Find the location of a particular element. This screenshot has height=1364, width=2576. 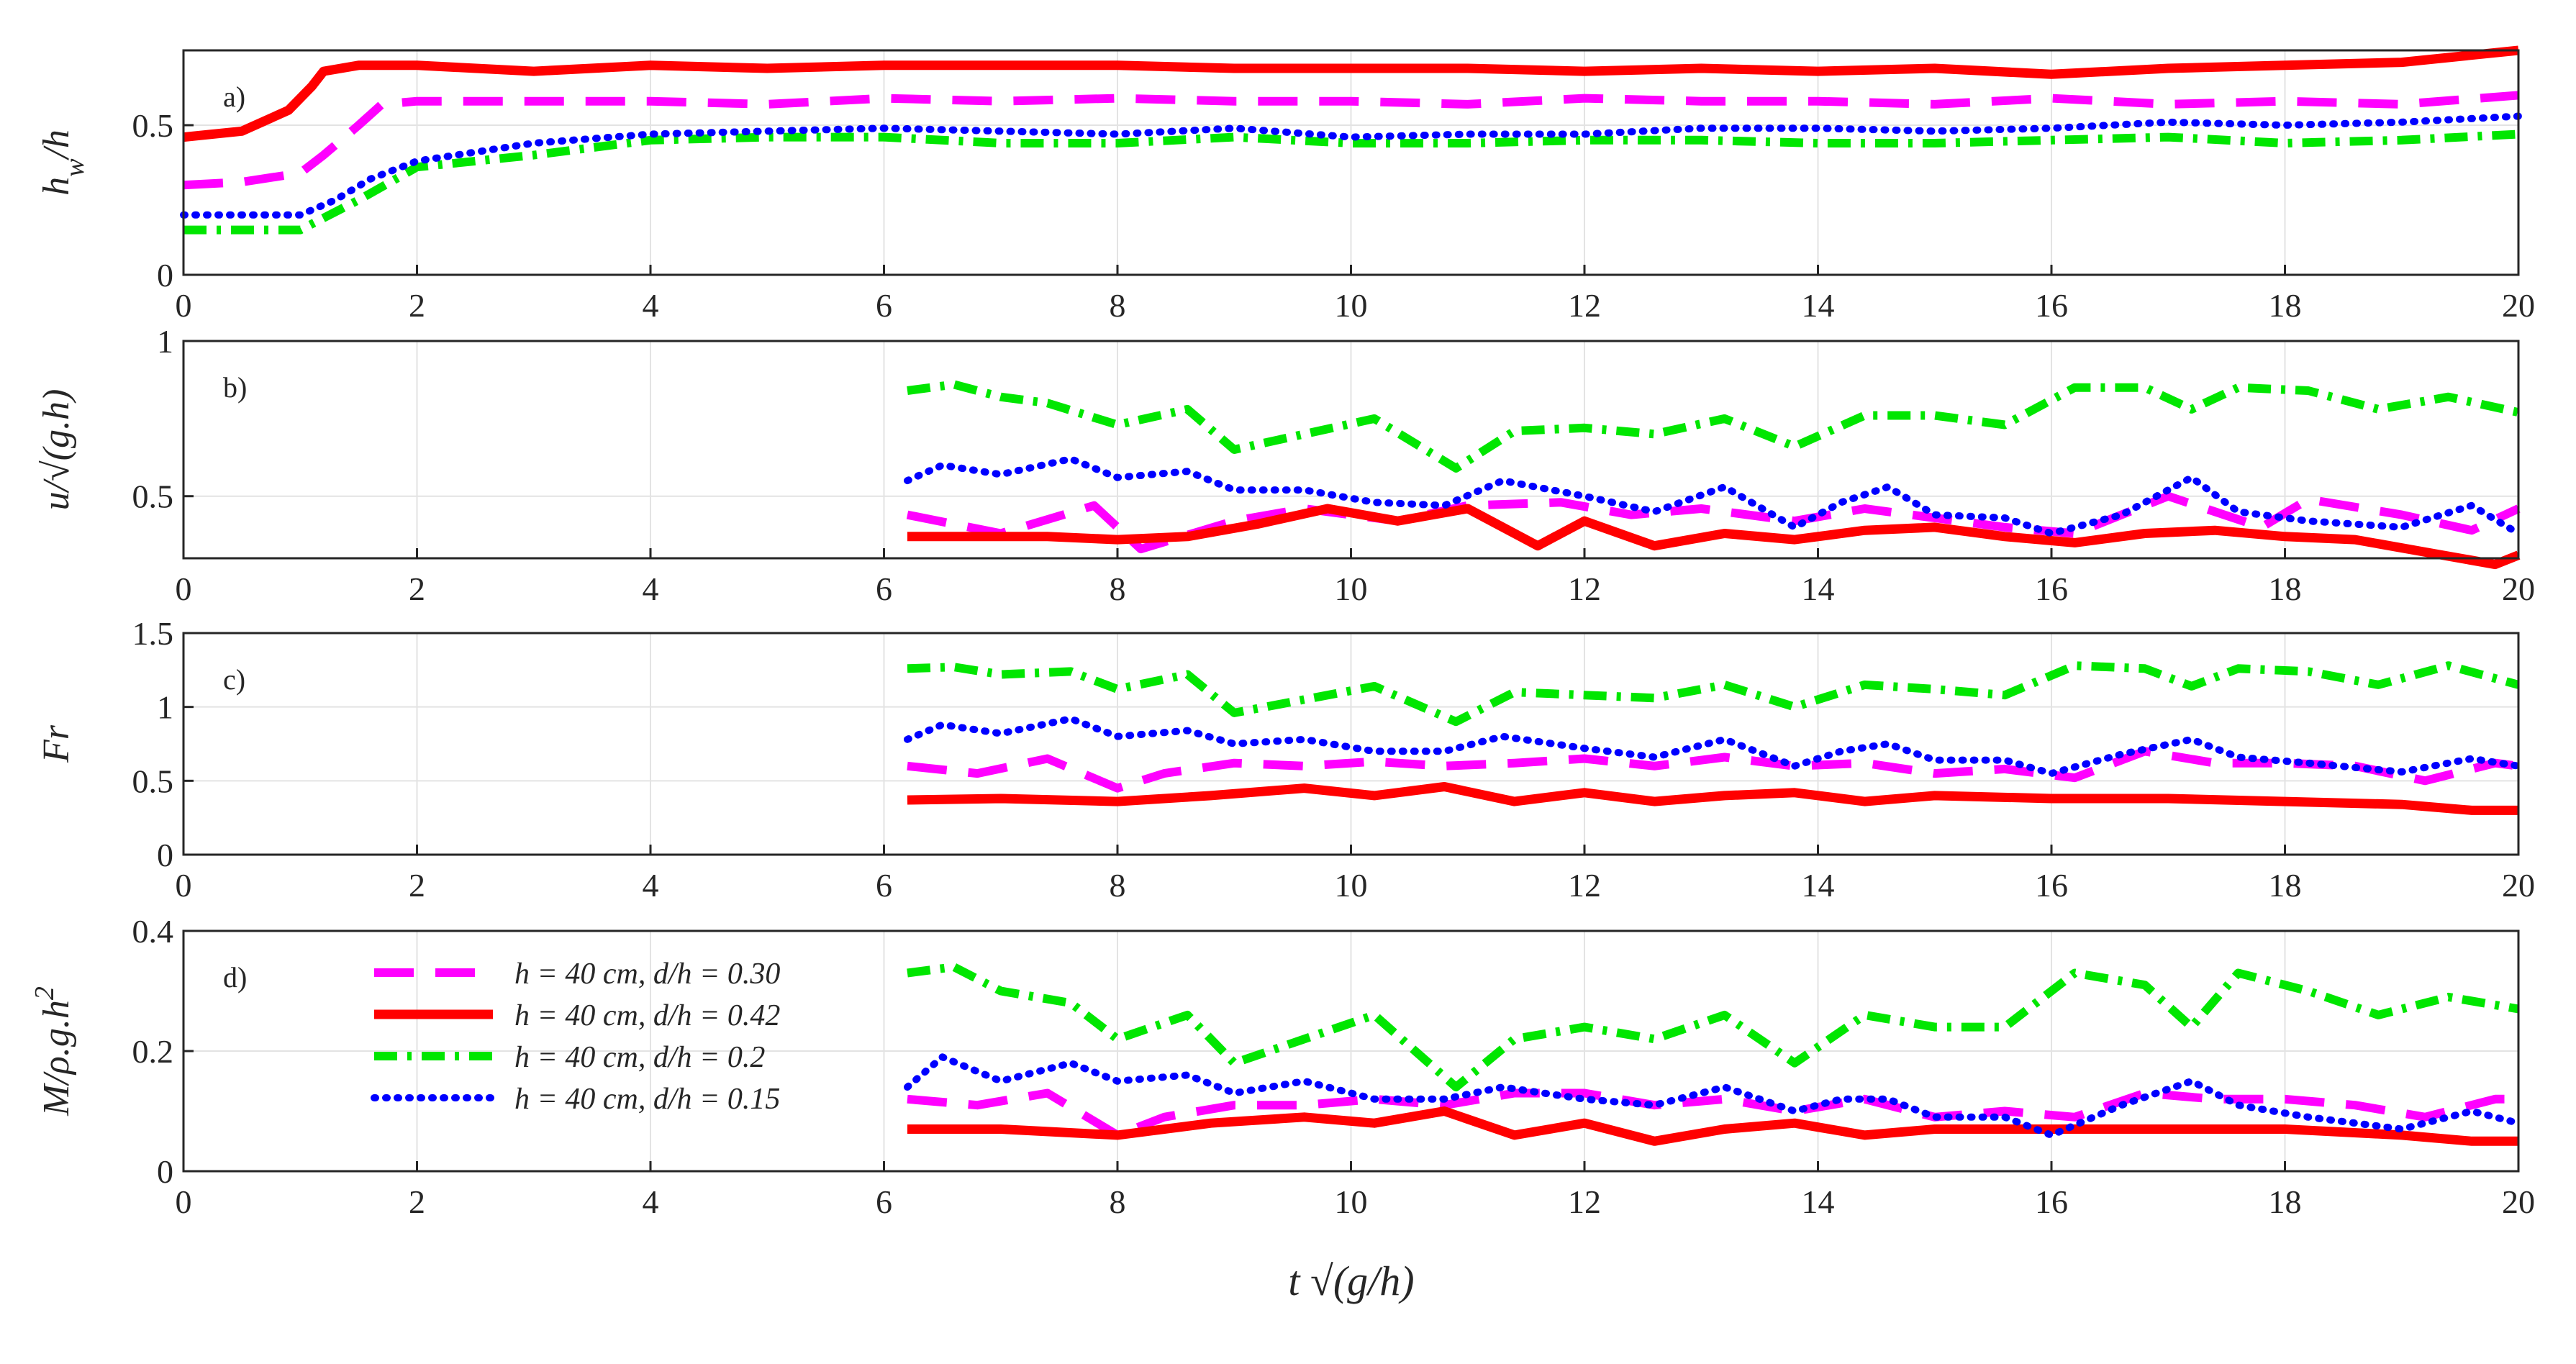

panel-label: d) is located at coordinates (235, 977).